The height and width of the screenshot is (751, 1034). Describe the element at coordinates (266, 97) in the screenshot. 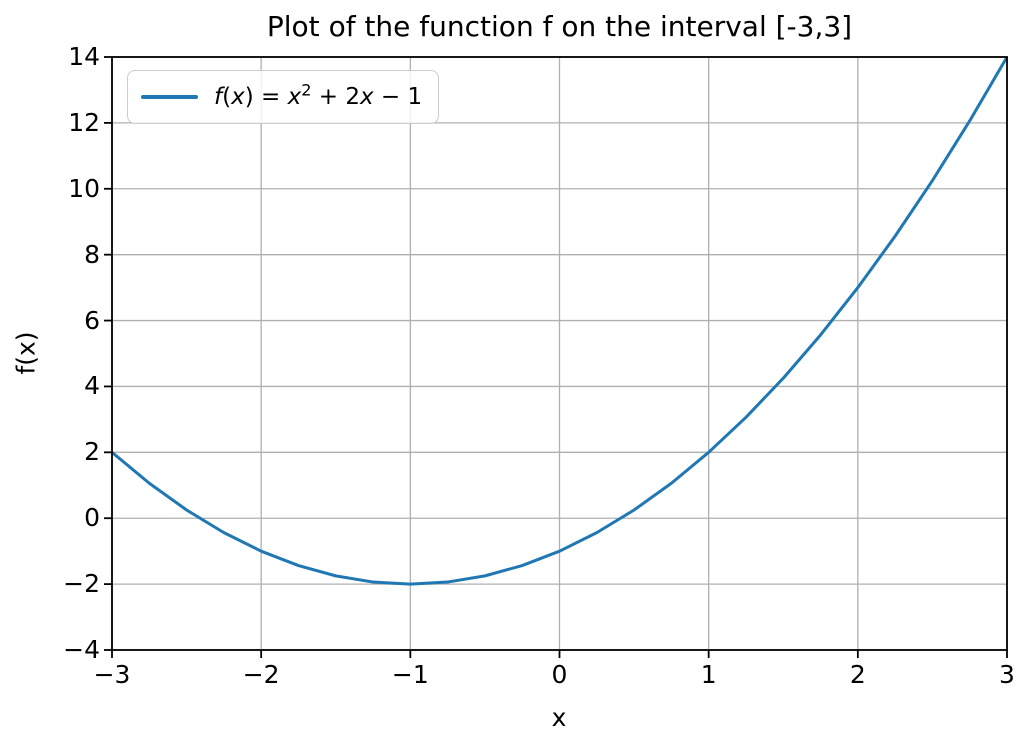

I see `legend-label-token: ) =` at that location.